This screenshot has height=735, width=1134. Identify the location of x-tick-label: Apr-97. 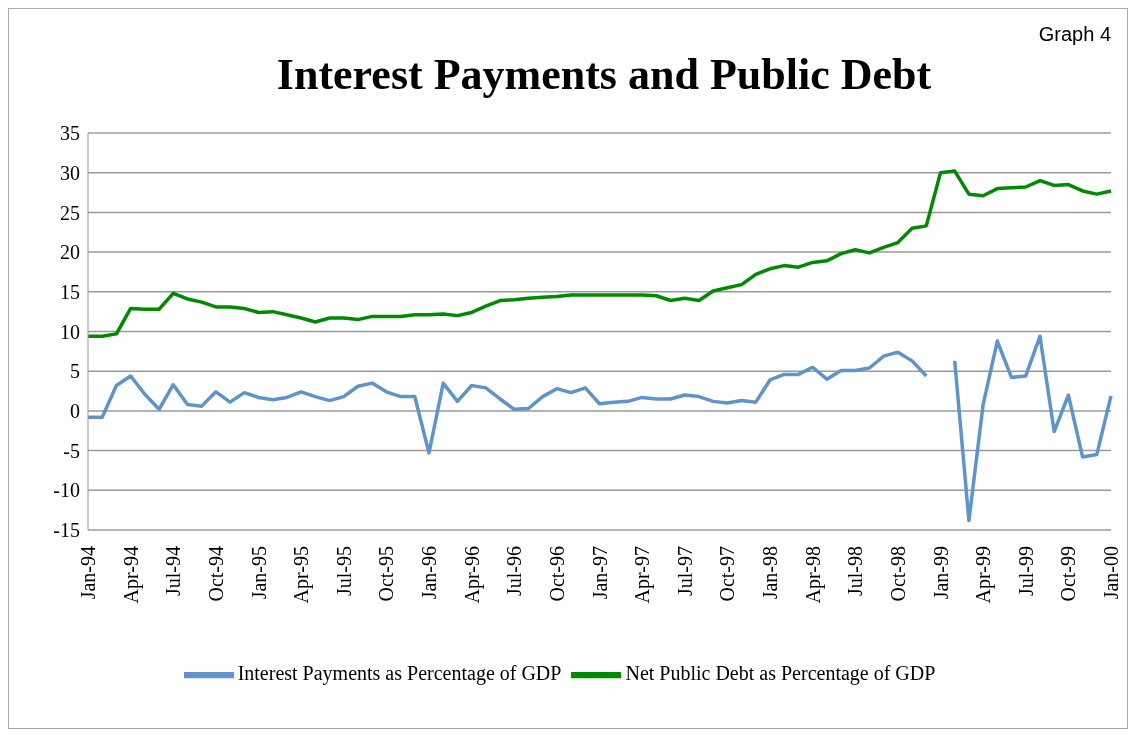
(643, 575).